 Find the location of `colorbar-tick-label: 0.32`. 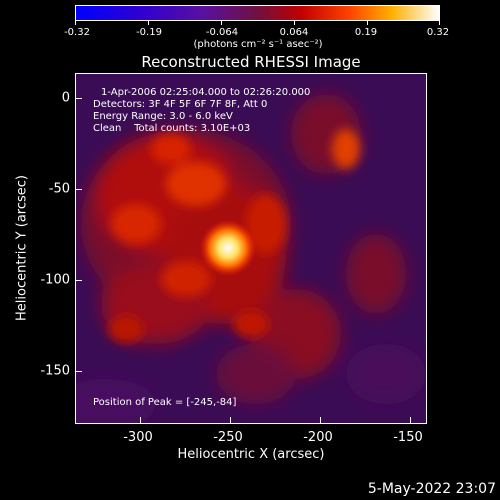

colorbar-tick-label: 0.32 is located at coordinates (438, 32).